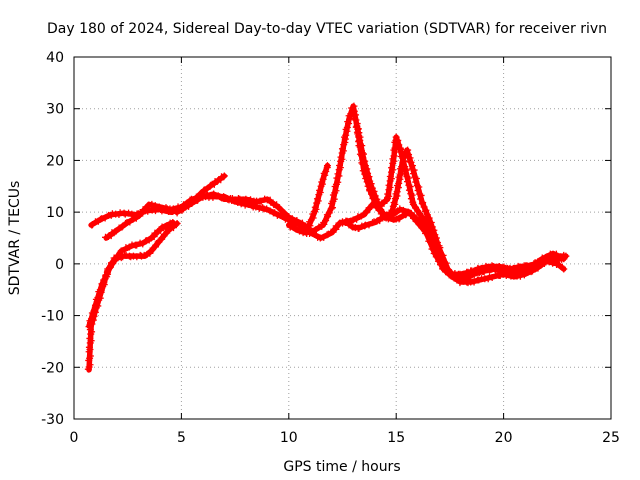 The width and height of the screenshot is (640, 480). Describe the element at coordinates (59, 265) in the screenshot. I see `y-tick-label: 0` at that location.